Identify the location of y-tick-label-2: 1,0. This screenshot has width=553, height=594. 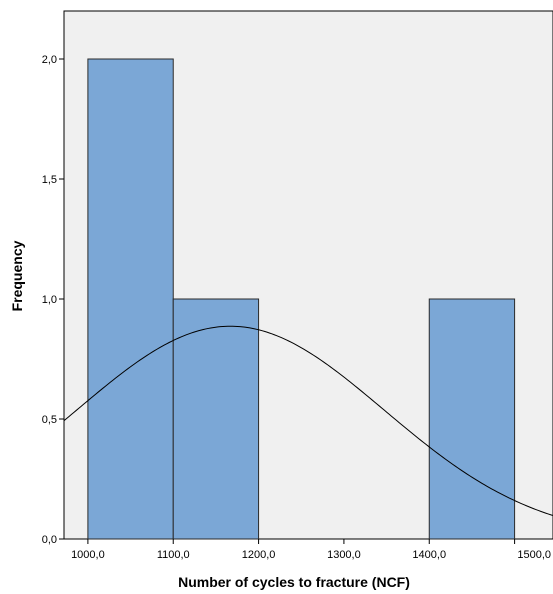
(49, 300).